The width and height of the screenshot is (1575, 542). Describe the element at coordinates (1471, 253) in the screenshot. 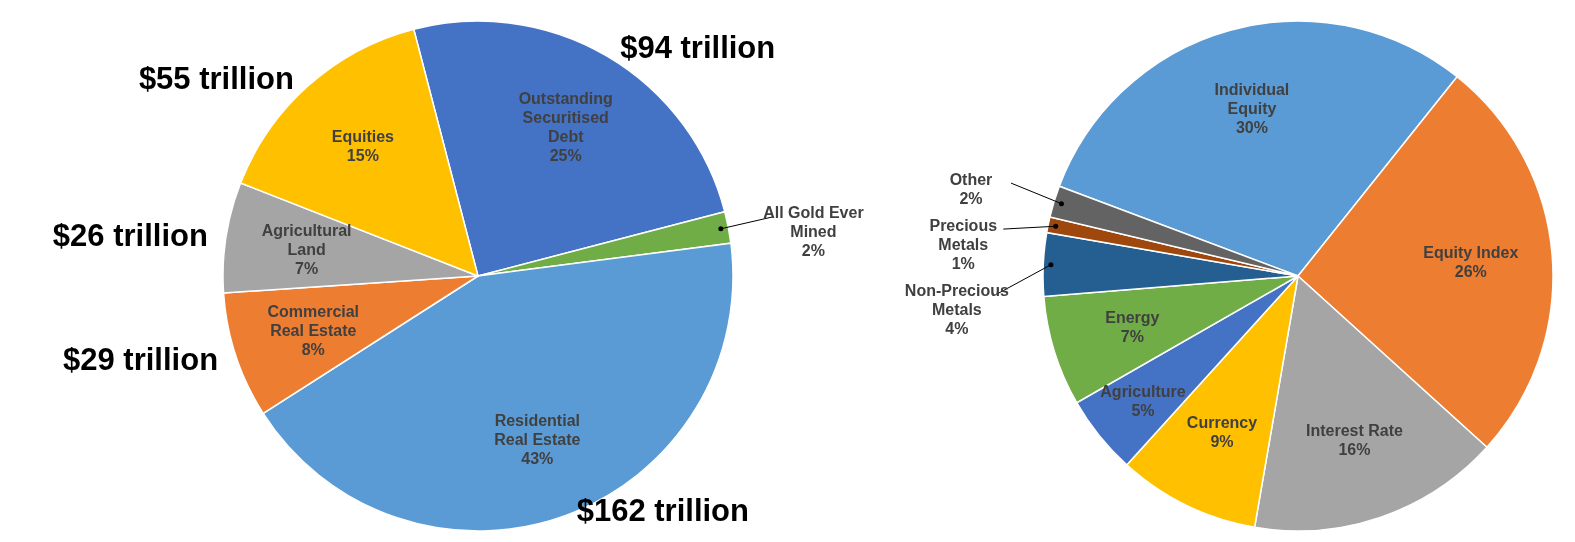

I see `slice-label: Equity Index` at that location.